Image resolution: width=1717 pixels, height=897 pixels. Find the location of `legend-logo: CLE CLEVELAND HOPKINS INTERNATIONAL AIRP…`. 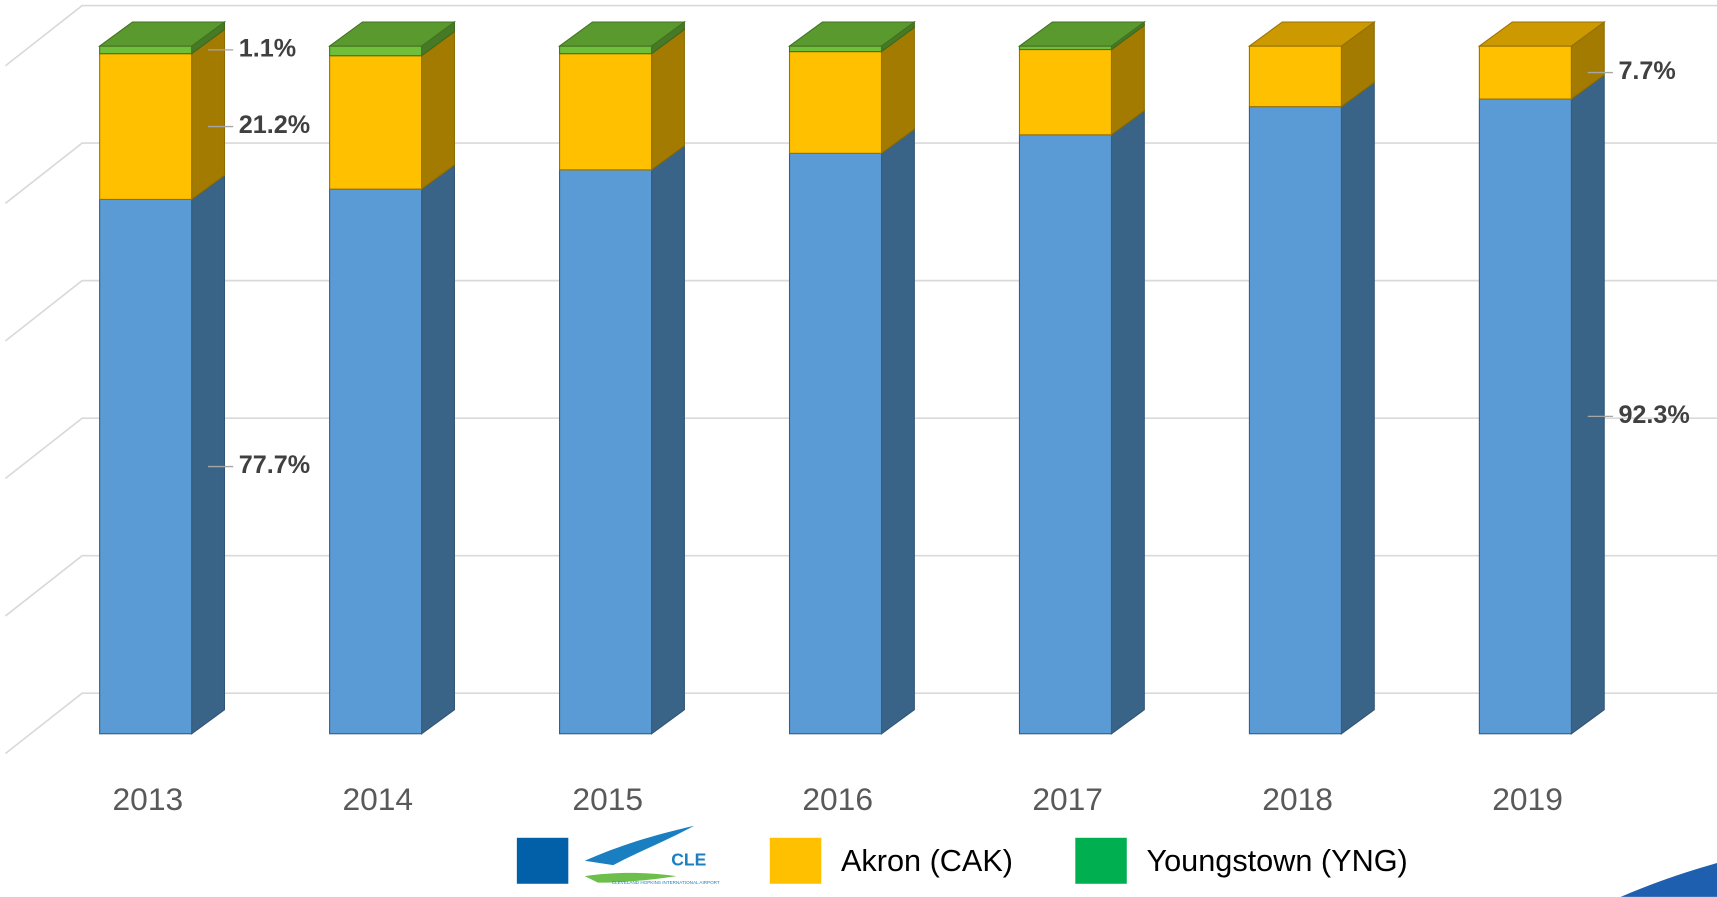

legend-logo: CLE CLEVELAND HOPKINS INTERNATIONAL AIRP… is located at coordinates (652, 855).